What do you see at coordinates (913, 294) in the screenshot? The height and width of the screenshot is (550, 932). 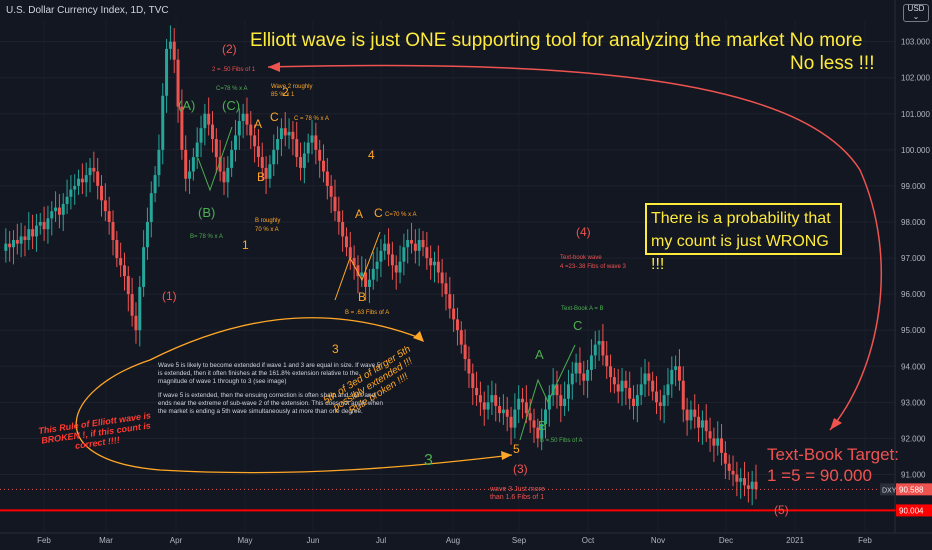 I see `y-tick-label: 96.000` at bounding box center [913, 294].